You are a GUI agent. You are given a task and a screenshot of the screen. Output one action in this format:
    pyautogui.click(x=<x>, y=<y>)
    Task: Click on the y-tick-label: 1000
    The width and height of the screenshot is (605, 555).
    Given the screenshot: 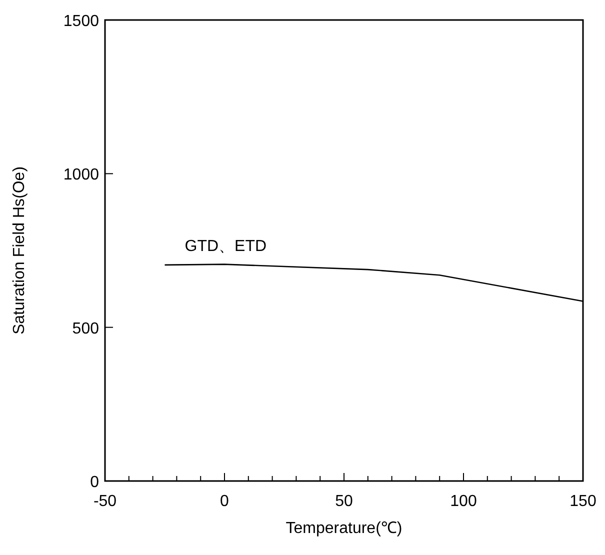 What is the action you would take?
    pyautogui.click(x=81, y=175)
    